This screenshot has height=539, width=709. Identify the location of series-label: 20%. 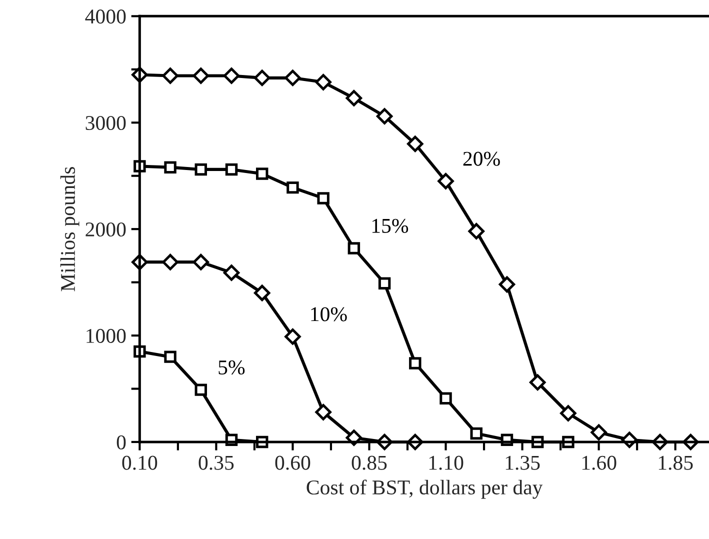
(481, 159).